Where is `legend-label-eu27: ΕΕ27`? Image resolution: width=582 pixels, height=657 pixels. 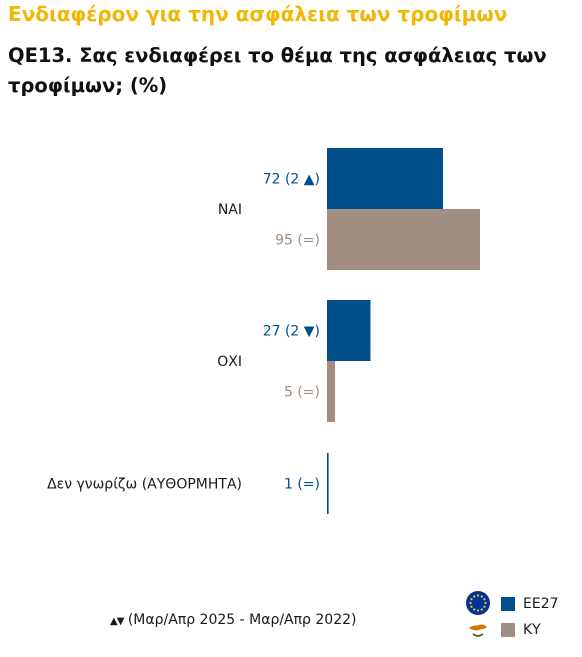
legend-label-eu27: ΕΕ27 is located at coordinates (541, 604).